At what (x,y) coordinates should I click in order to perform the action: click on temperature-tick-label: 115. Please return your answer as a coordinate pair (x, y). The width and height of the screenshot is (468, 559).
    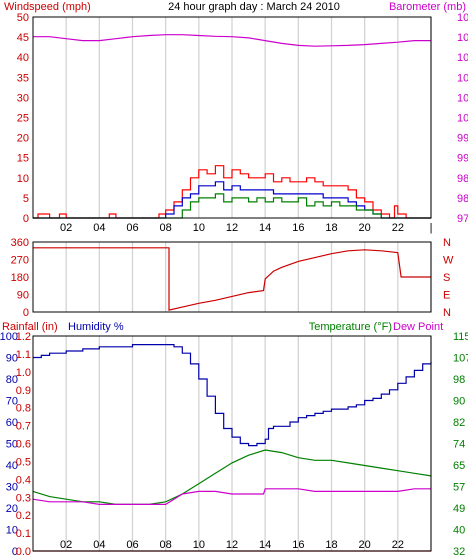
    Looking at the image, I should click on (460, 337).